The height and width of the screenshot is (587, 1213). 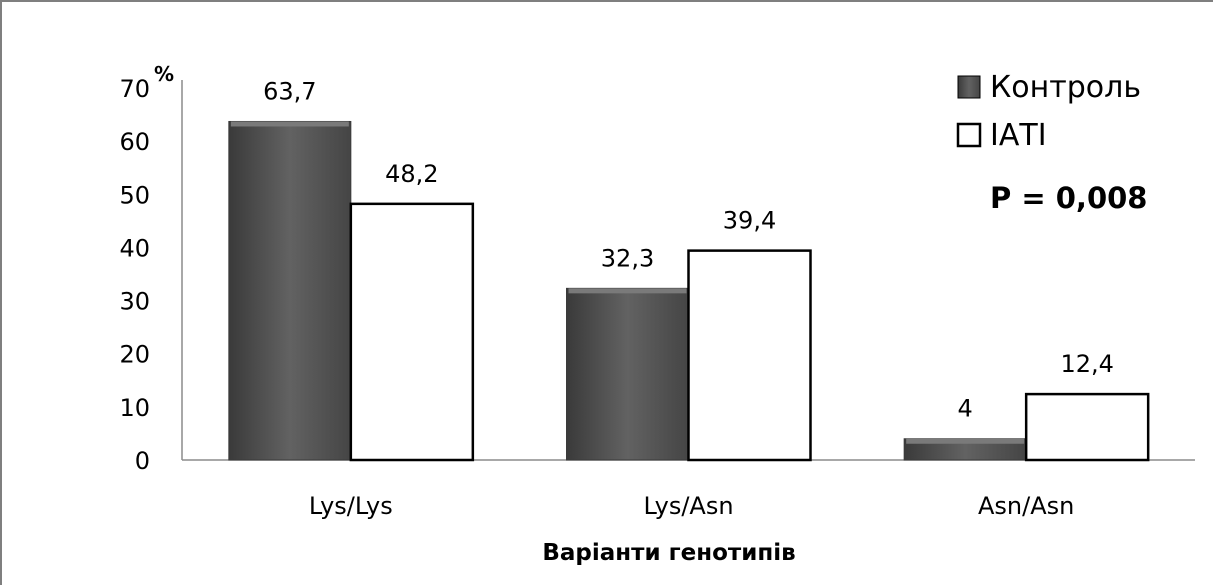 What do you see at coordinates (411, 174) in the screenshot?
I see `bar-value-label: 48,2` at bounding box center [411, 174].